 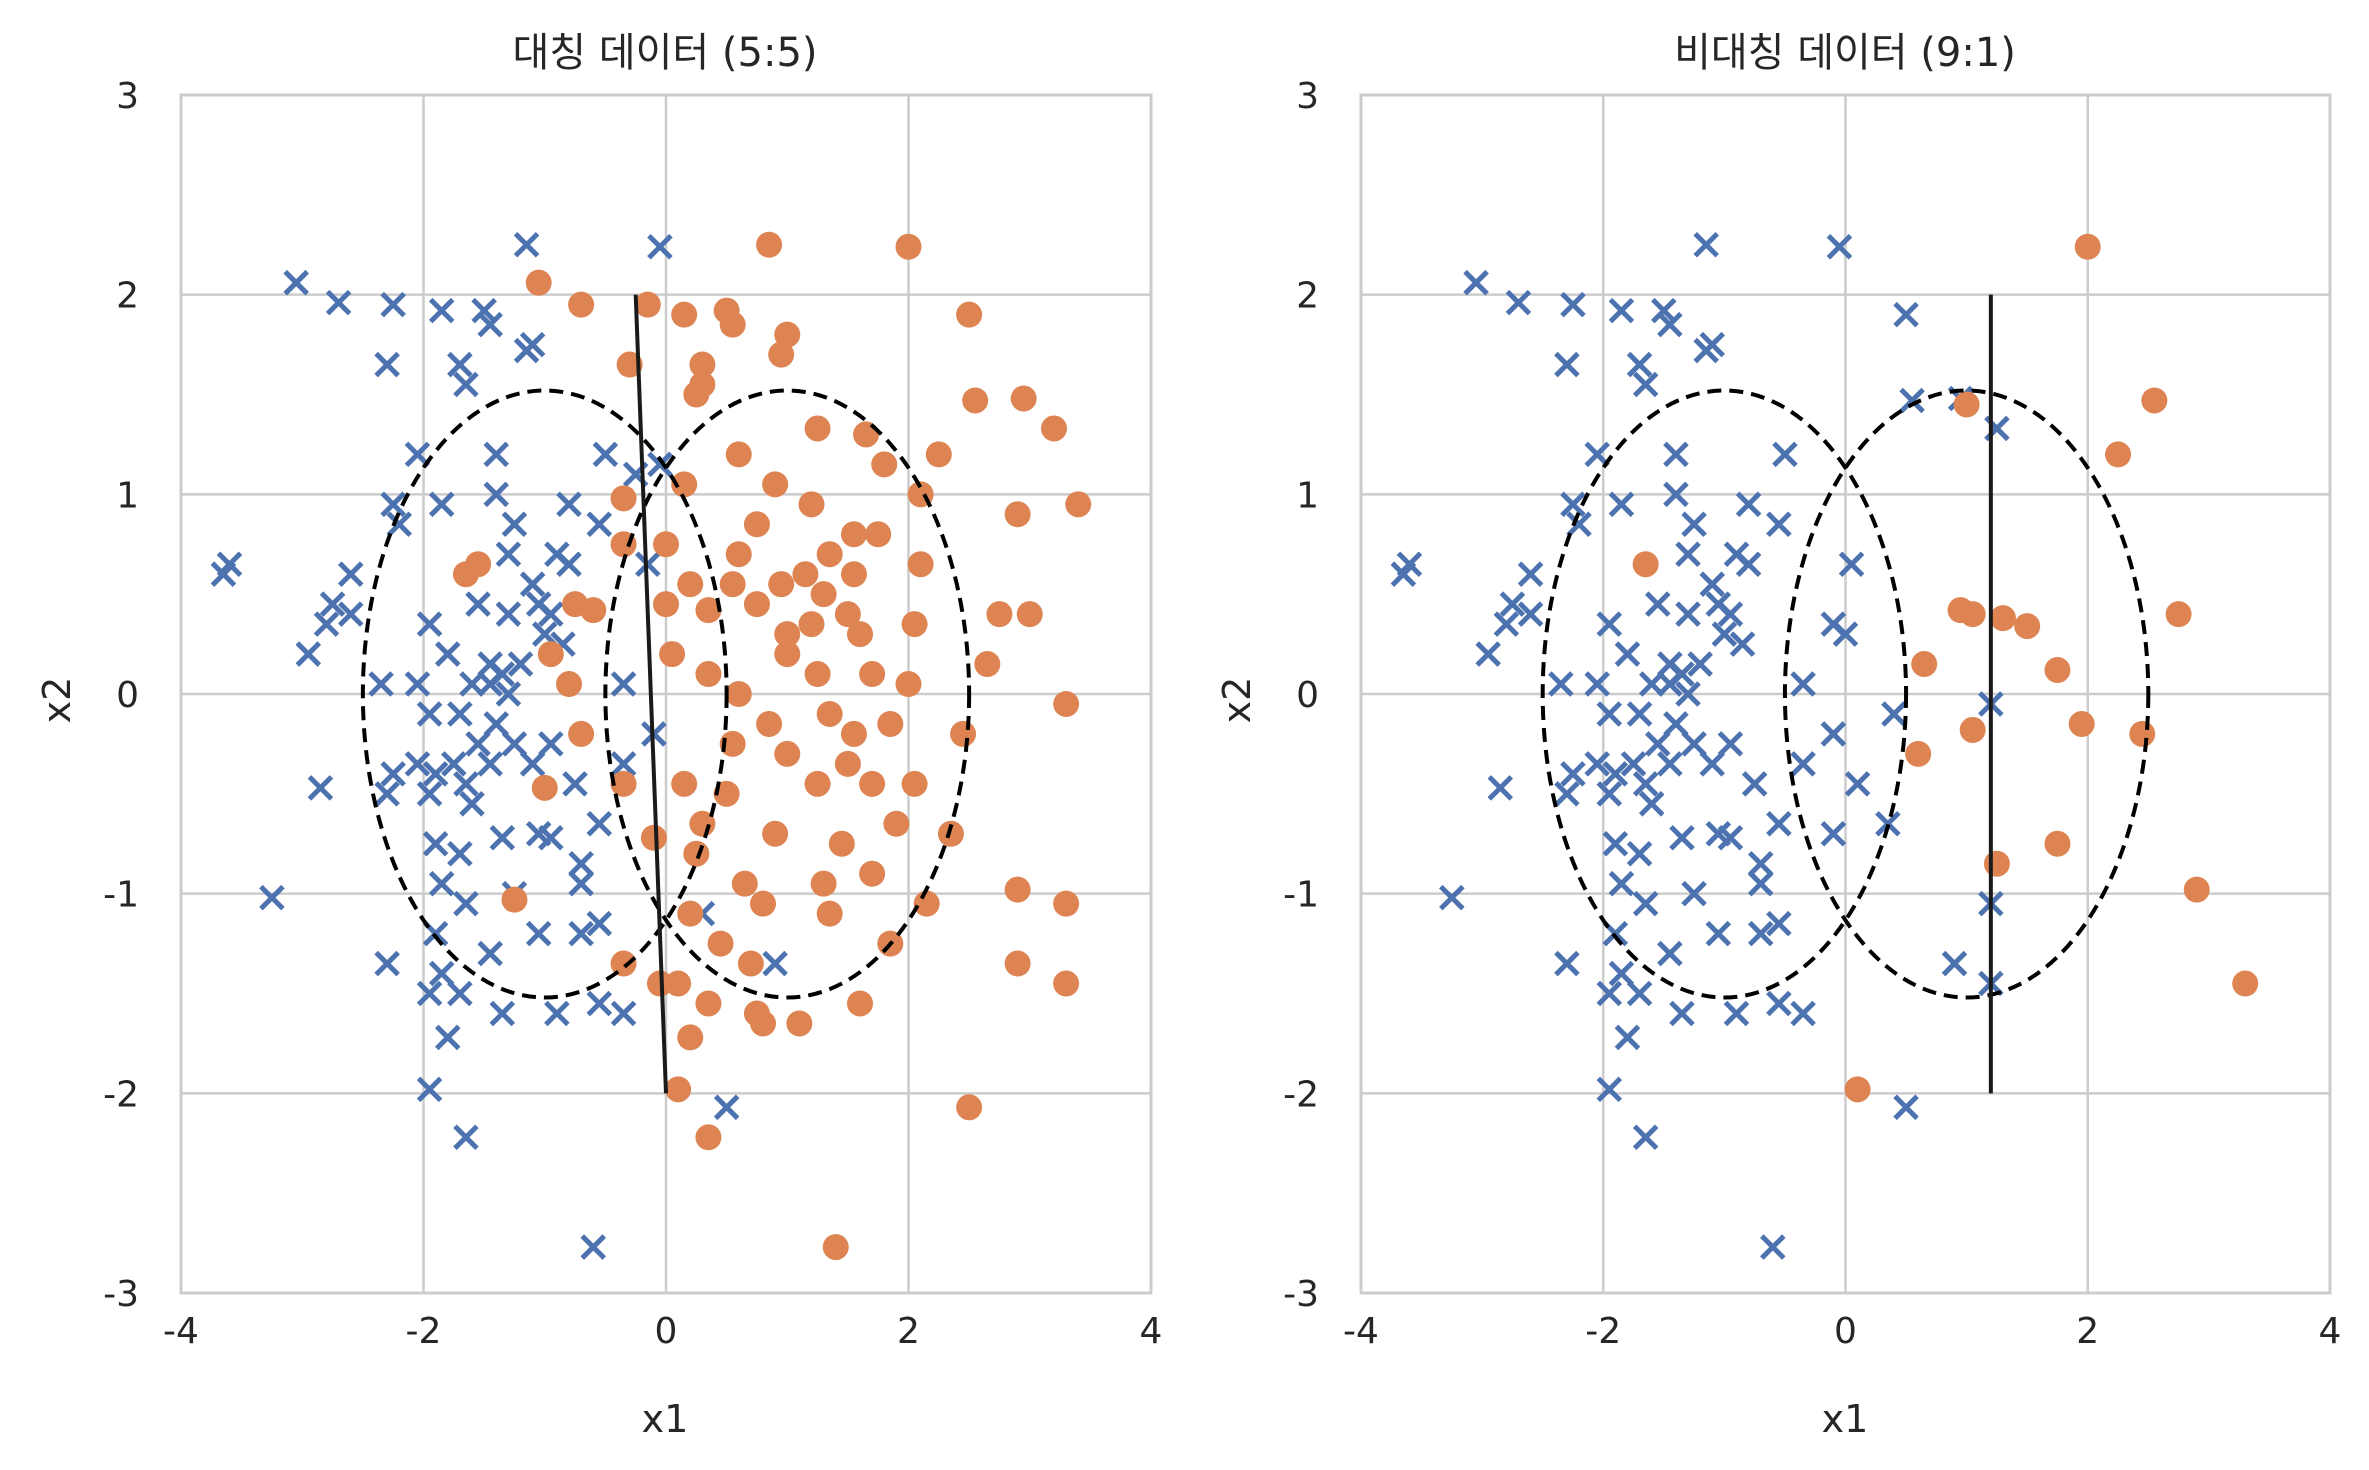 I want to click on right-y-tick-label: 3, so click(x=1307, y=96).